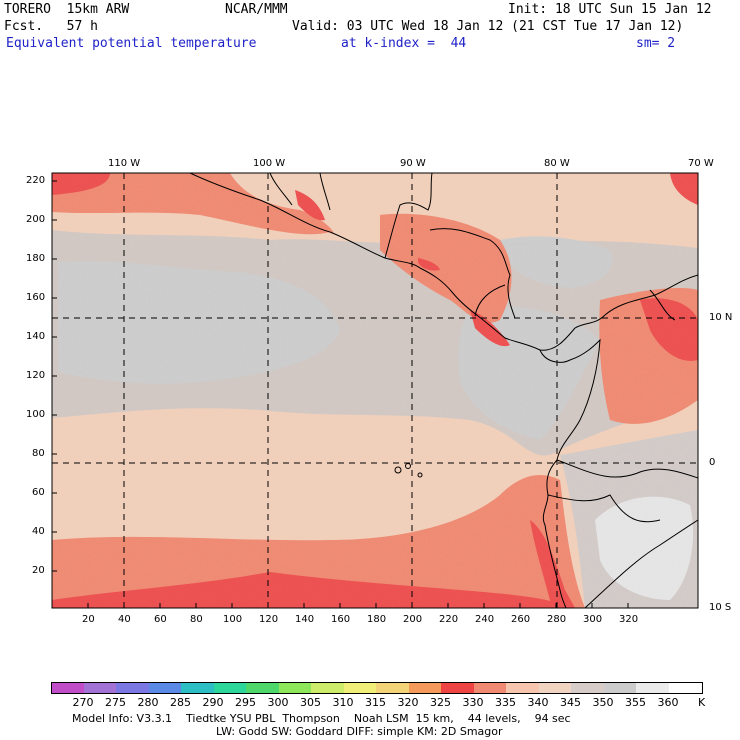  I want to click on y-tick-label: 200, so click(36, 219).